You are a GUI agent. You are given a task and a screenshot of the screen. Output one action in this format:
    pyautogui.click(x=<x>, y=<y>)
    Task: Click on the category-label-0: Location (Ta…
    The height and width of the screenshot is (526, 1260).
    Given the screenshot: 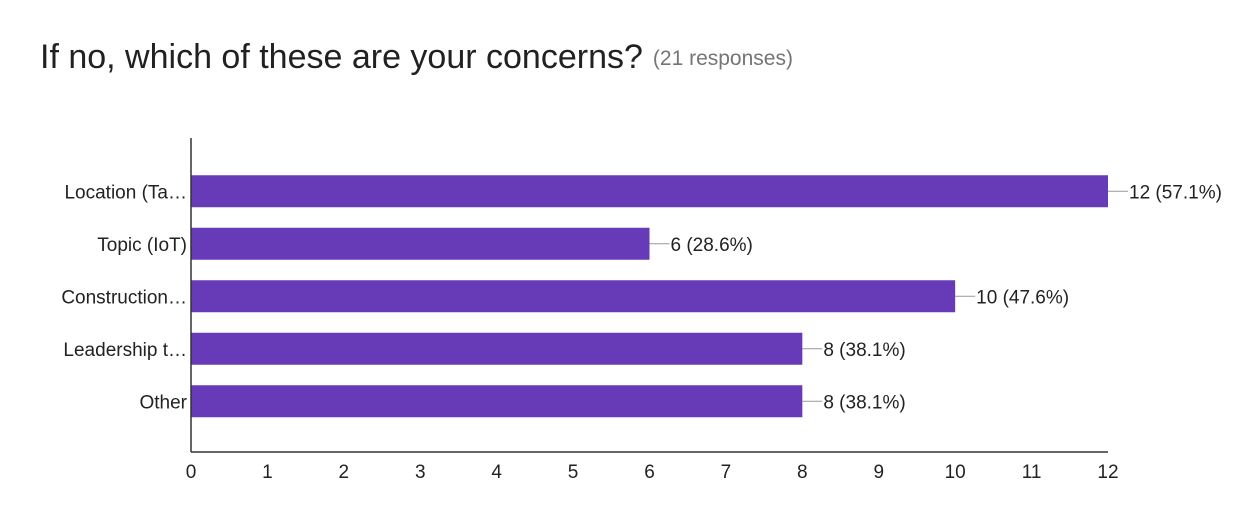 What is the action you would take?
    pyautogui.click(x=125, y=192)
    